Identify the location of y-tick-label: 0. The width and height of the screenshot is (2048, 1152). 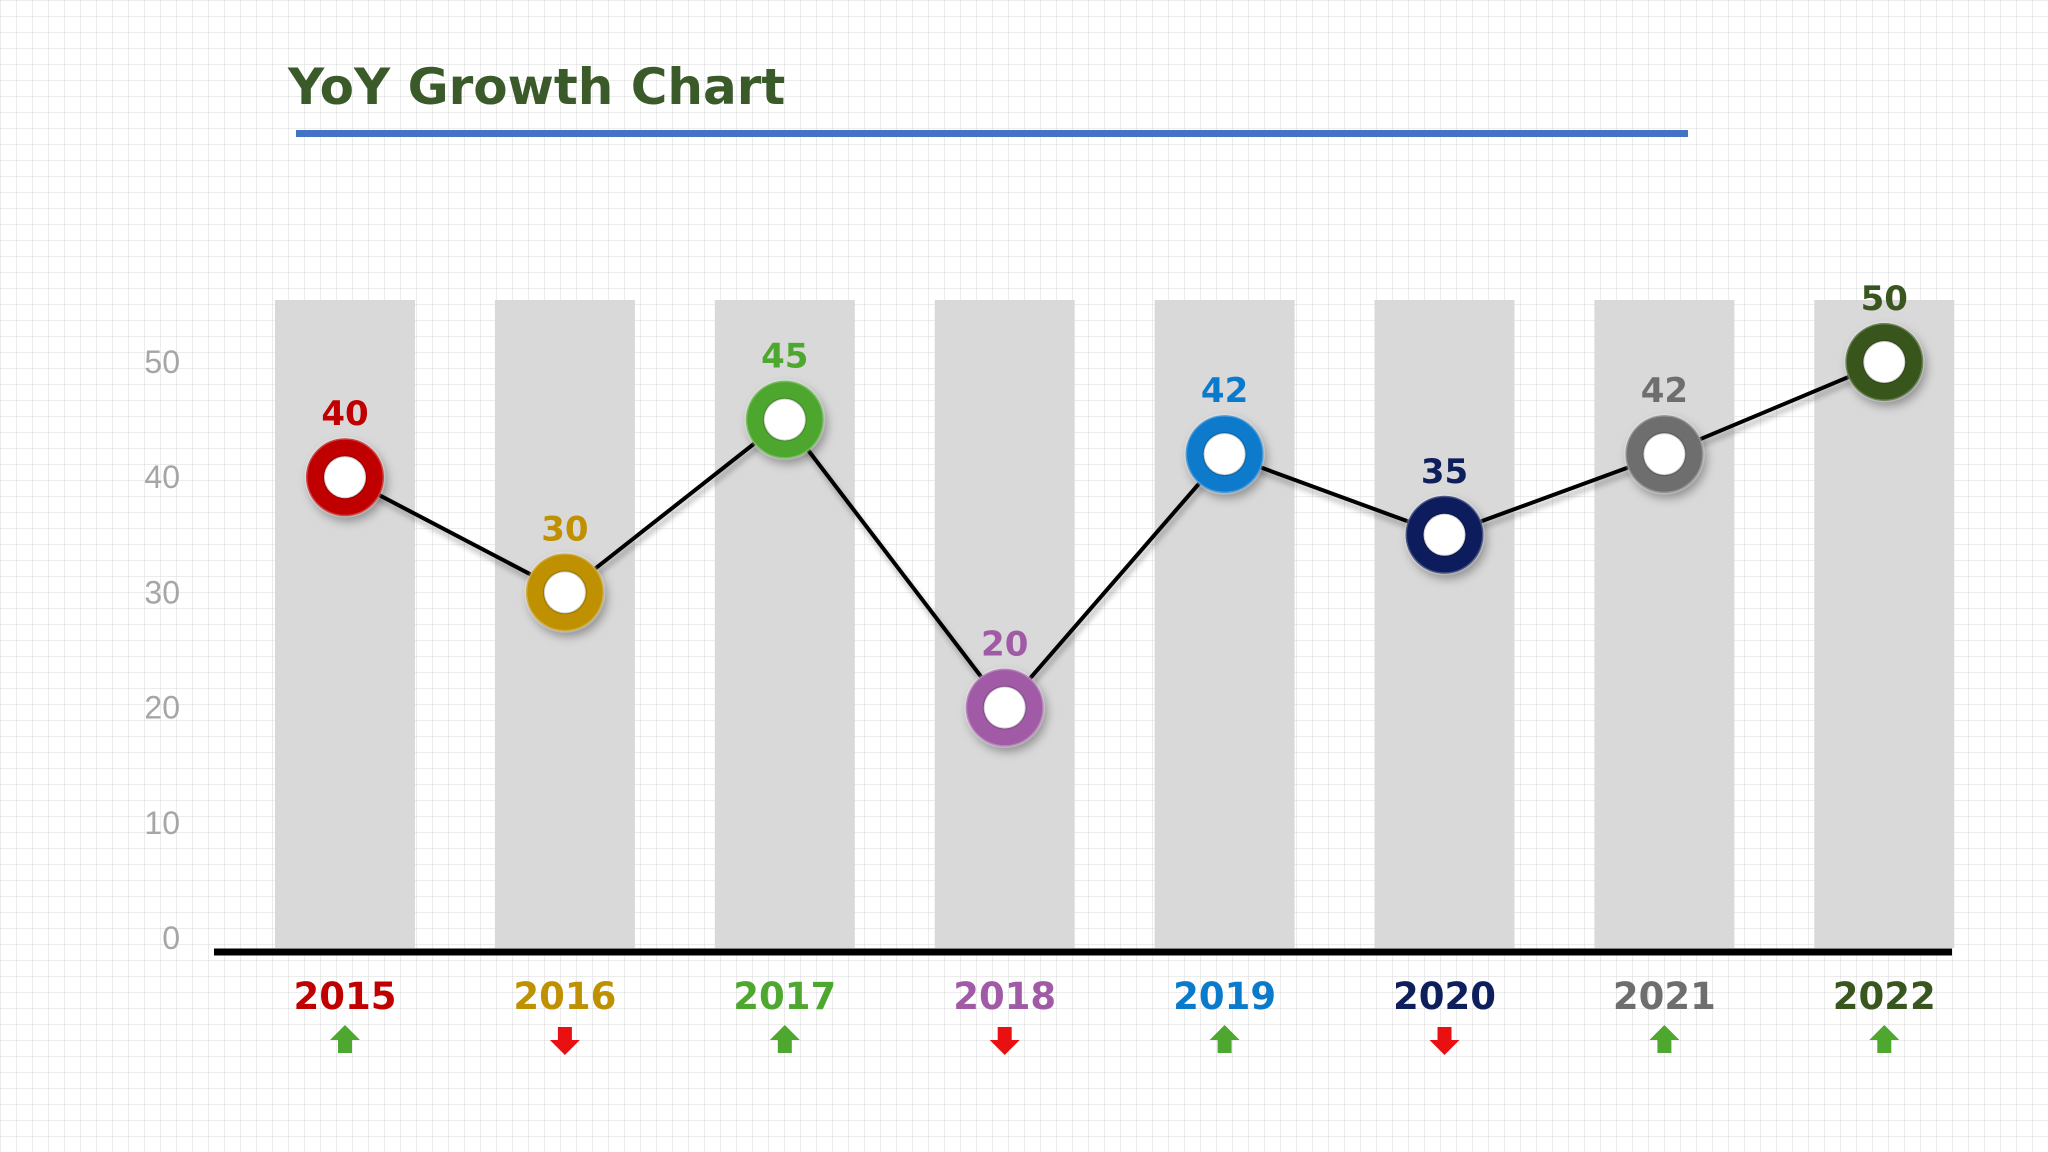
(171, 938).